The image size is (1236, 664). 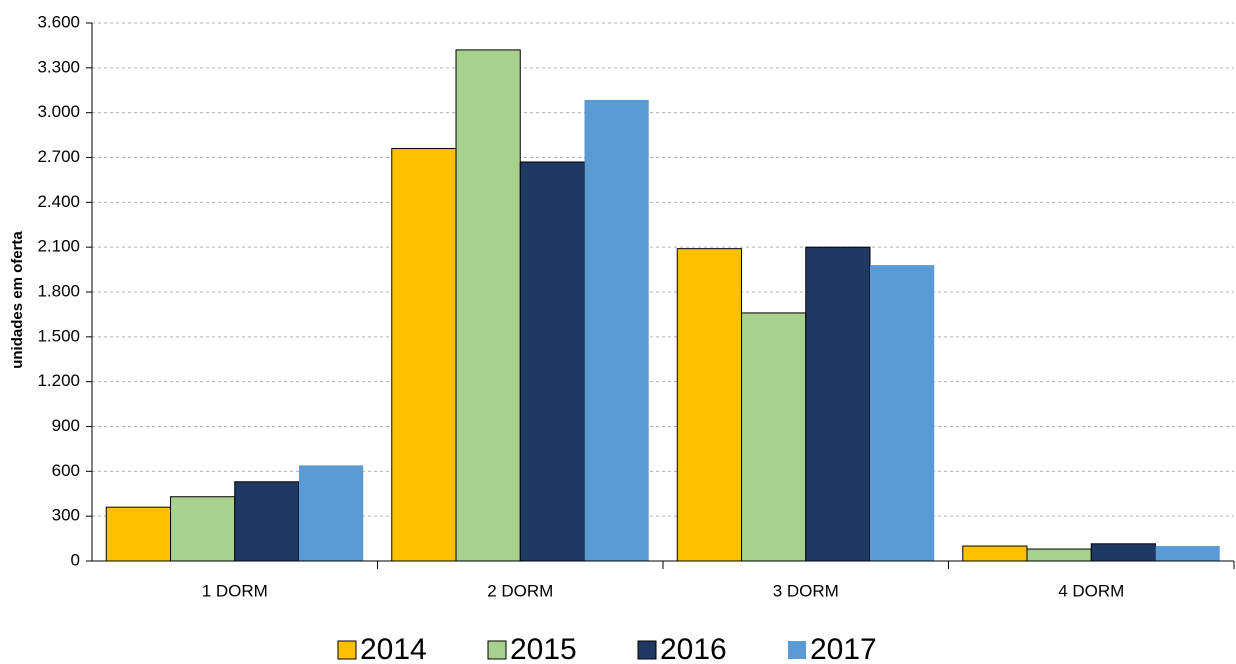 I want to click on y-tick-label: 1.200, so click(x=58, y=380).